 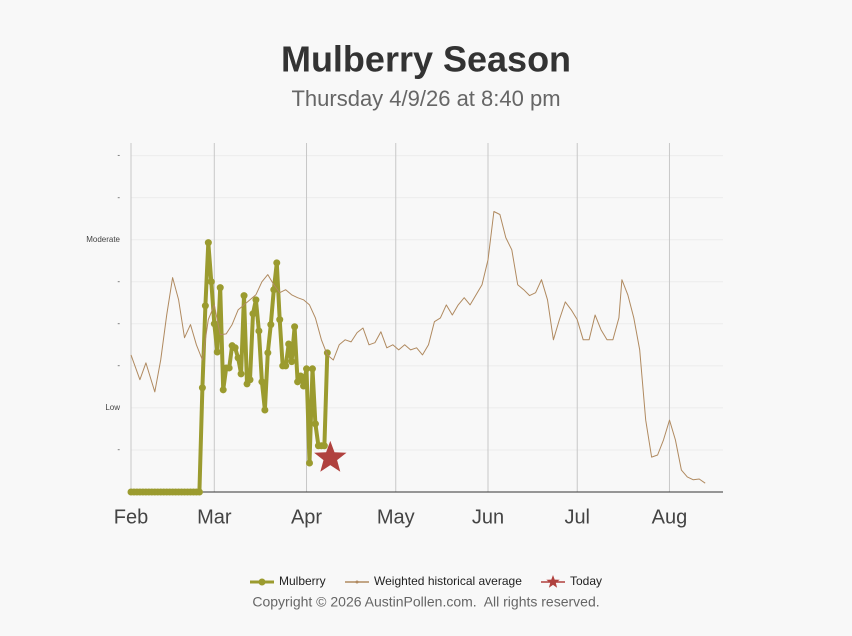 What do you see at coordinates (425, 98) in the screenshot?
I see `chart-subtitle: Thursday 4/9/26 at 8:40 pm` at bounding box center [425, 98].